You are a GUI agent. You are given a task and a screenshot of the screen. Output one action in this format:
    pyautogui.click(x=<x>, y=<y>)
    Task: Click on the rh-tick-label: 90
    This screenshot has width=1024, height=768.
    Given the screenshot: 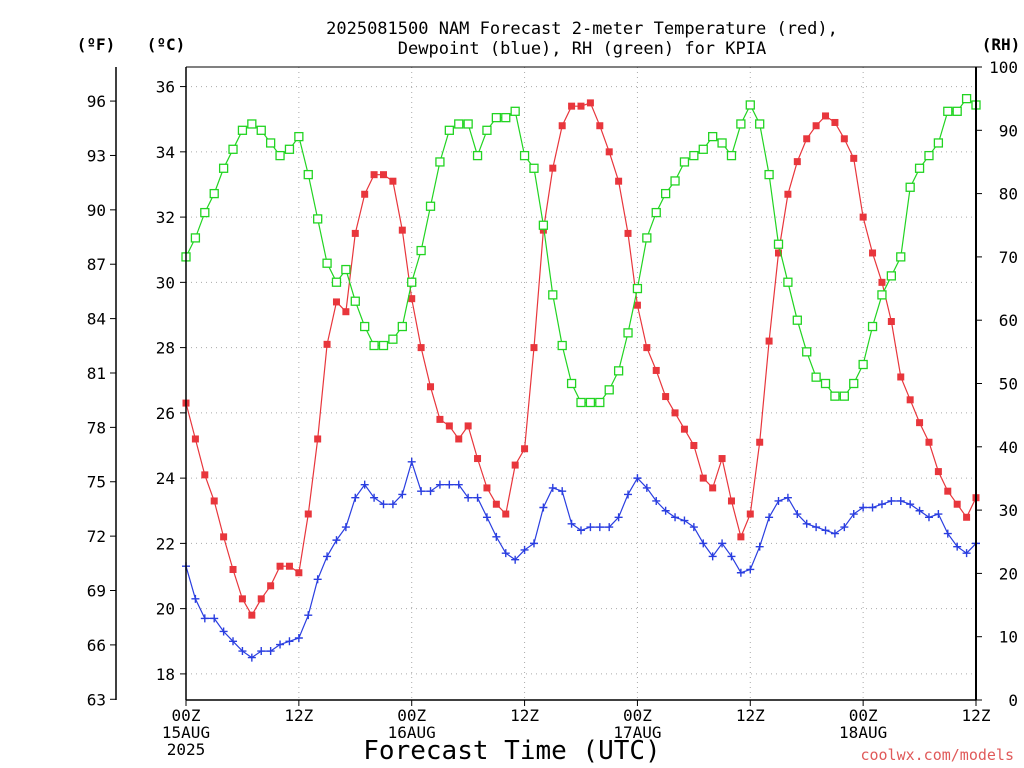 What is the action you would take?
    pyautogui.click(x=1008, y=130)
    